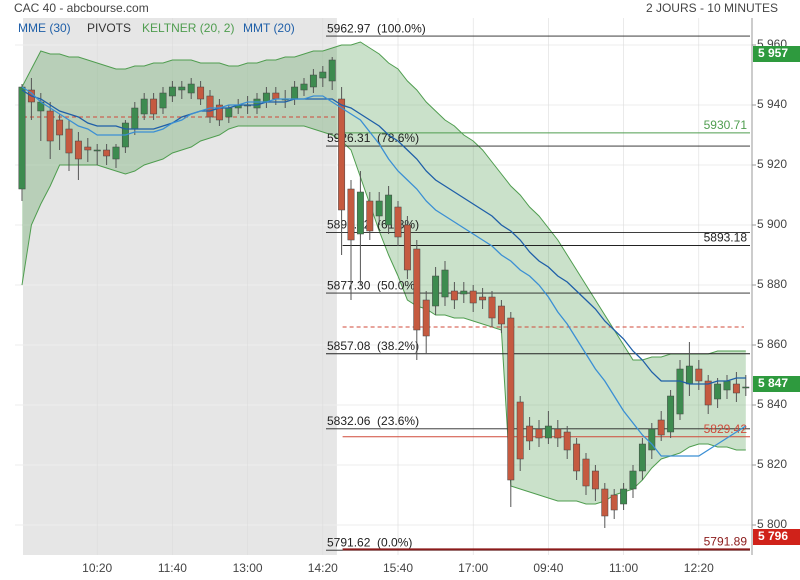 The image size is (800, 580). I want to click on x-tick-label: 15:40, so click(398, 568).